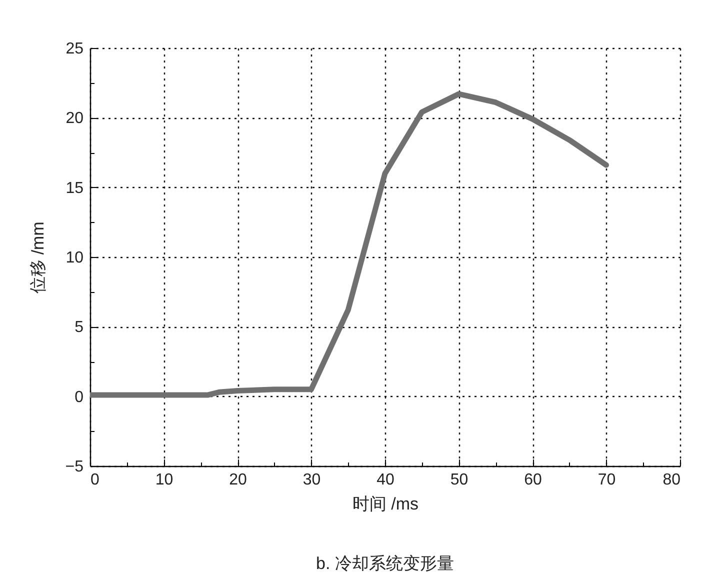  I want to click on y-tick-label: 15, so click(75, 188).